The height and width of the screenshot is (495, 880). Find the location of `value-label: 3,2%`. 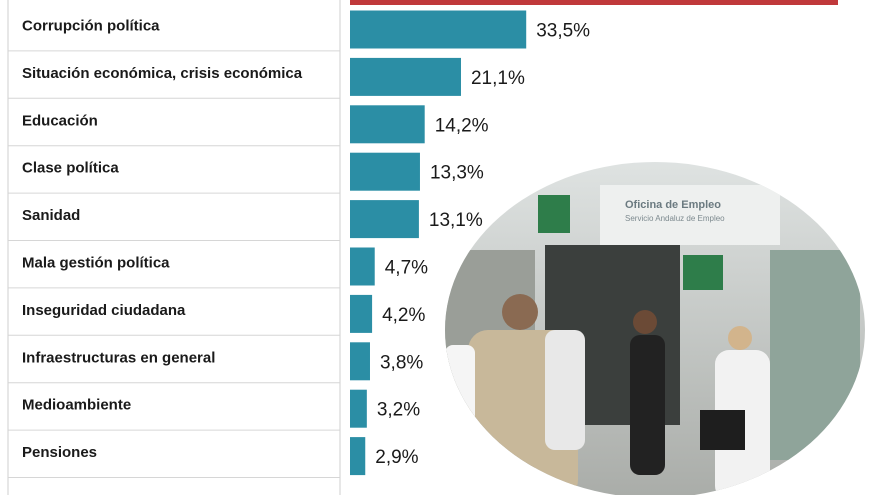

value-label: 3,2% is located at coordinates (398, 410).